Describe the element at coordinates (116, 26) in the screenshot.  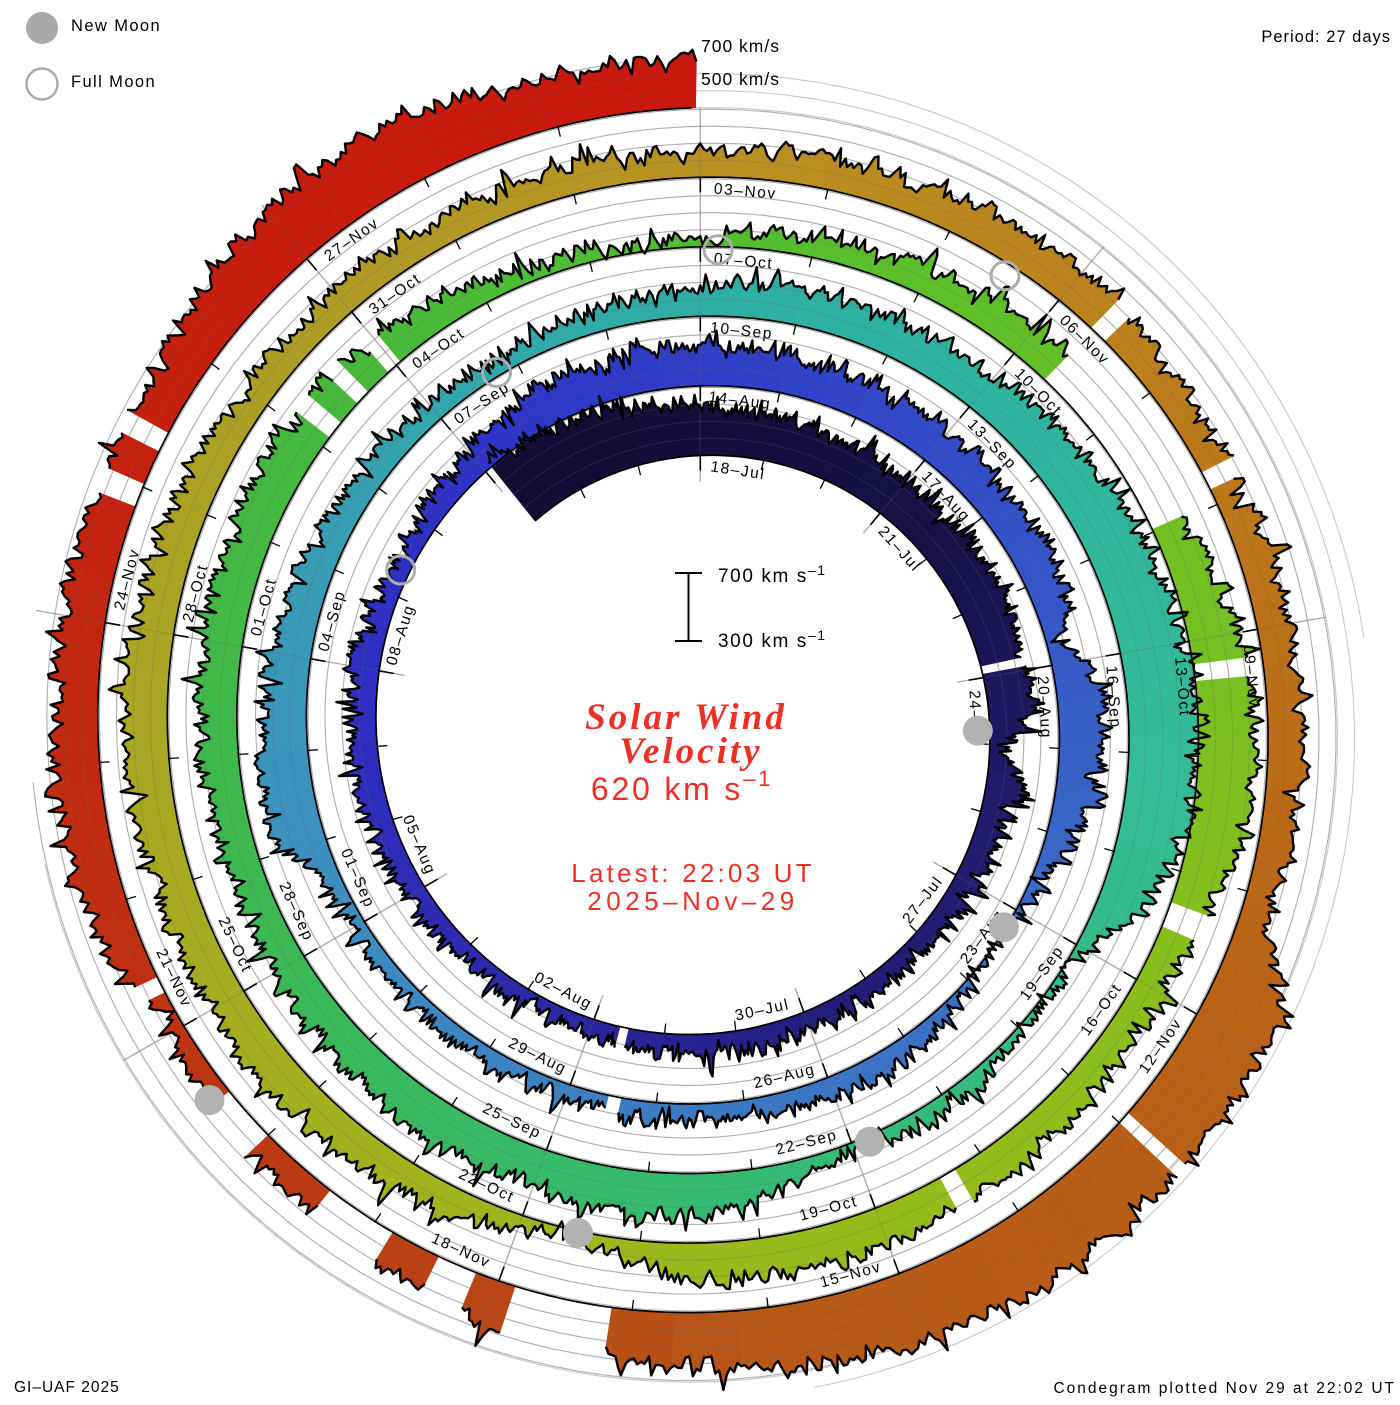
I see `svg-text: New Moon` at that location.